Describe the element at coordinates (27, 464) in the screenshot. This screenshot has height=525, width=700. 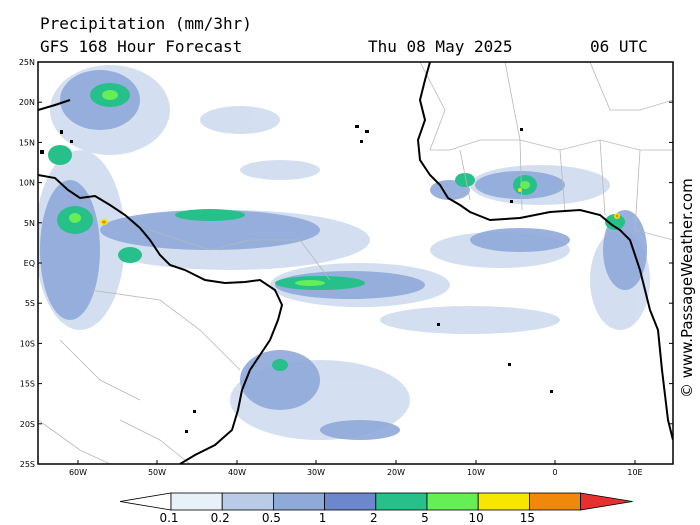
I see `lat-label: 25S` at that location.